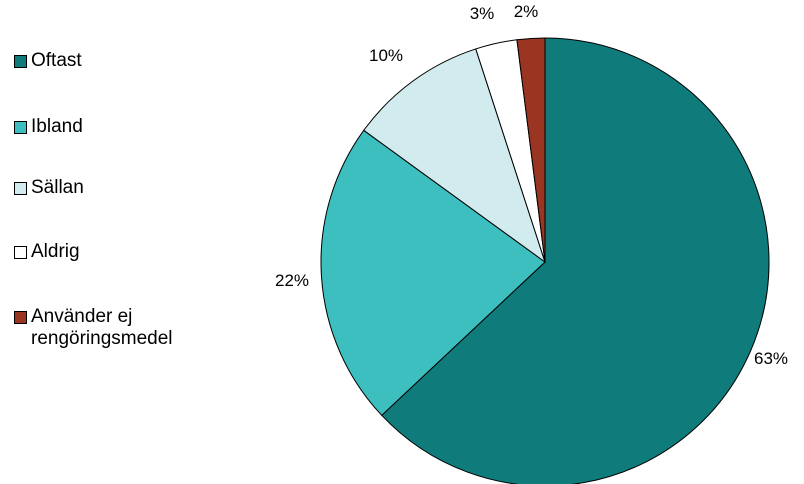 This screenshot has width=804, height=484. I want to click on legend-swatch-ibland, so click(20, 127).